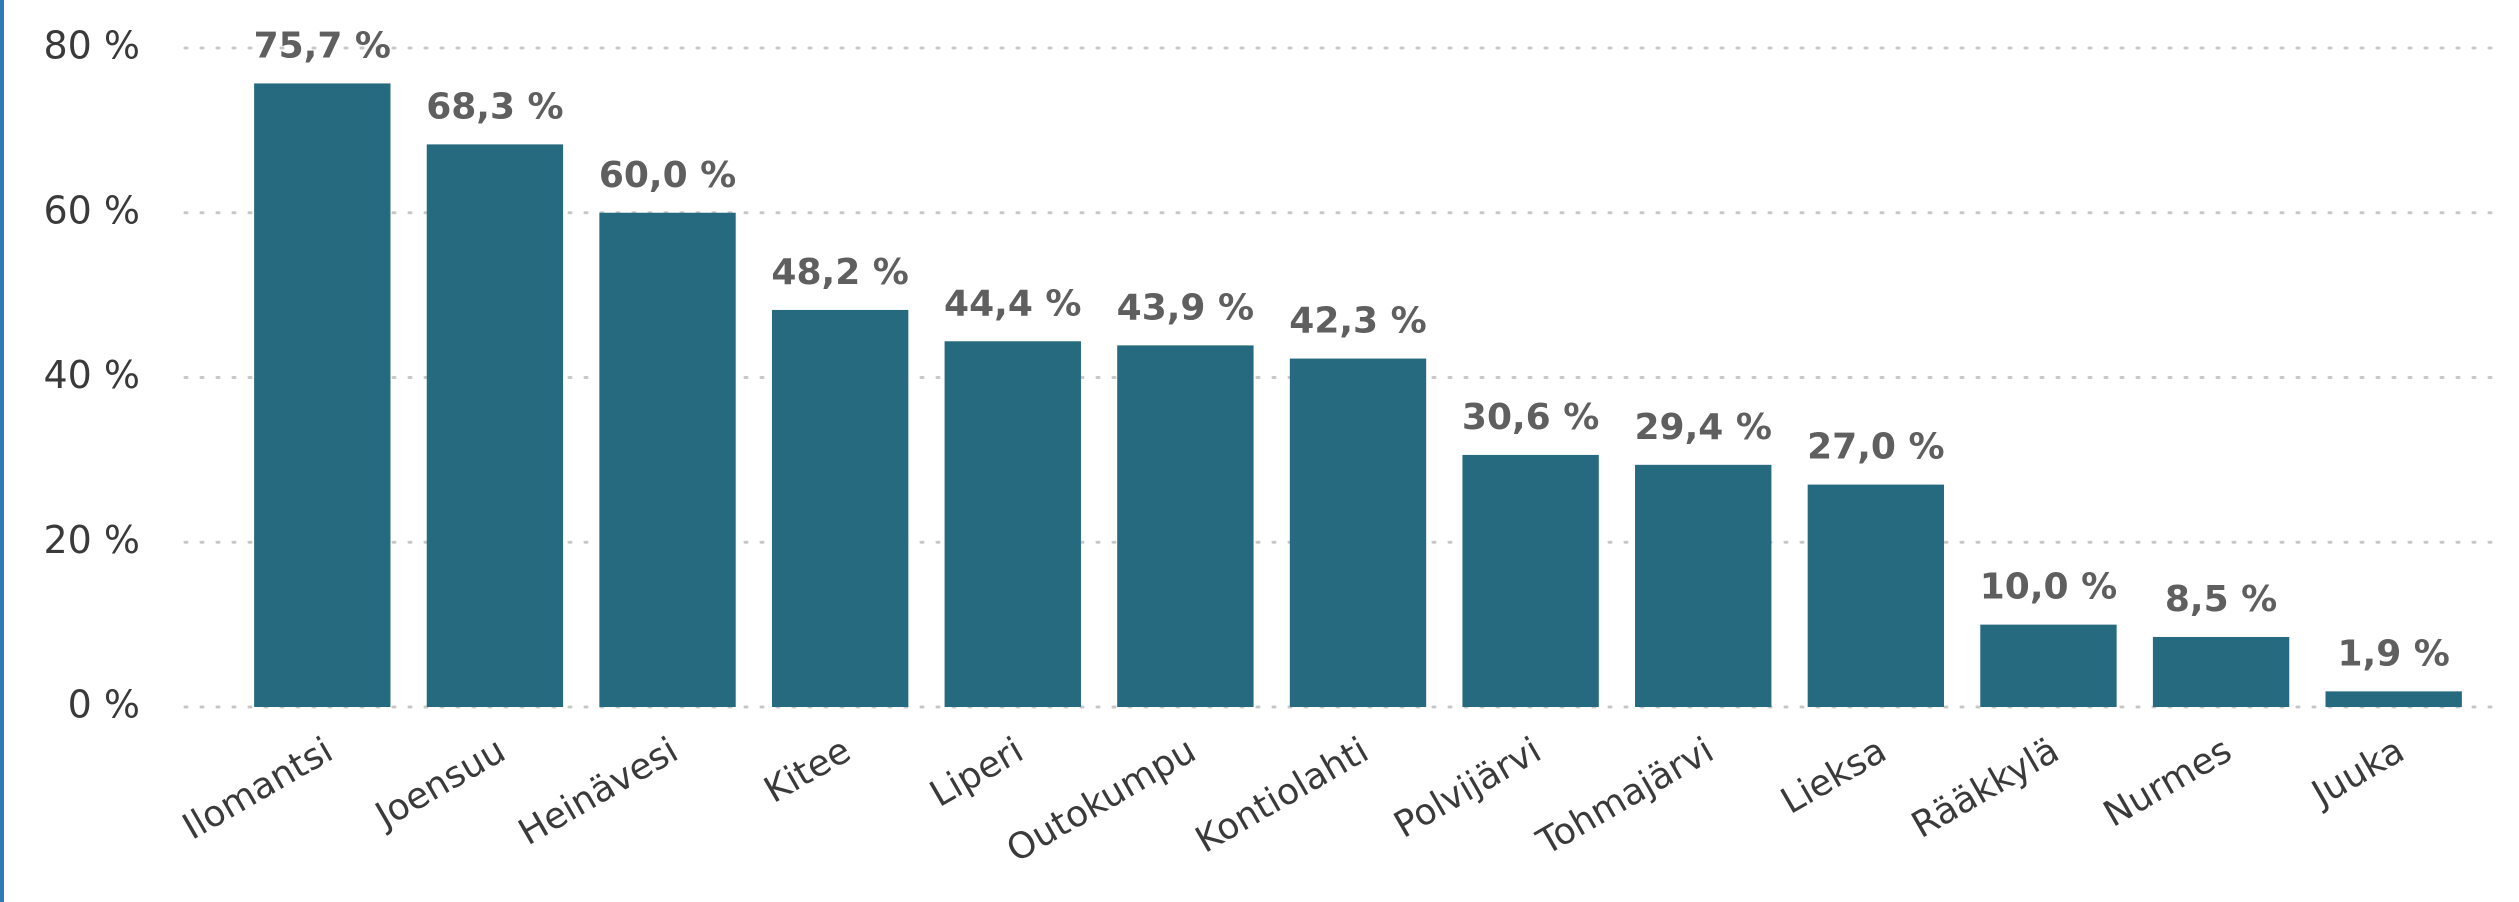  Describe the element at coordinates (598, 792) in the screenshot. I see `x-tick-label: Heinävesi` at that location.